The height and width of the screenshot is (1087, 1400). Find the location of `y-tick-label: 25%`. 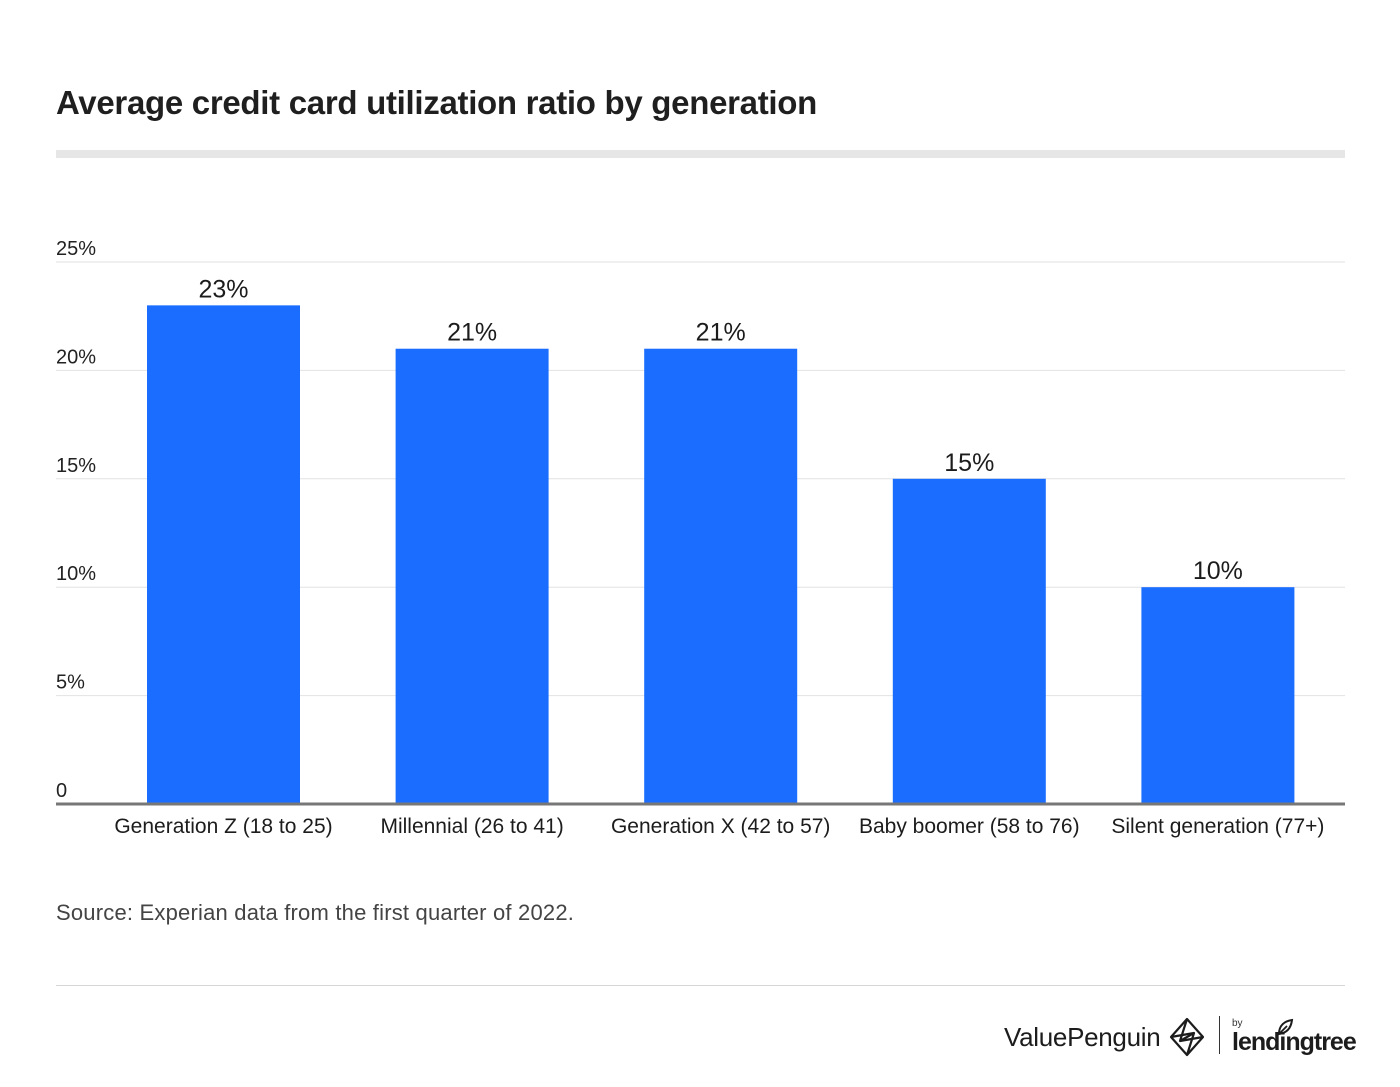

y-tick-label: 25% is located at coordinates (76, 249).